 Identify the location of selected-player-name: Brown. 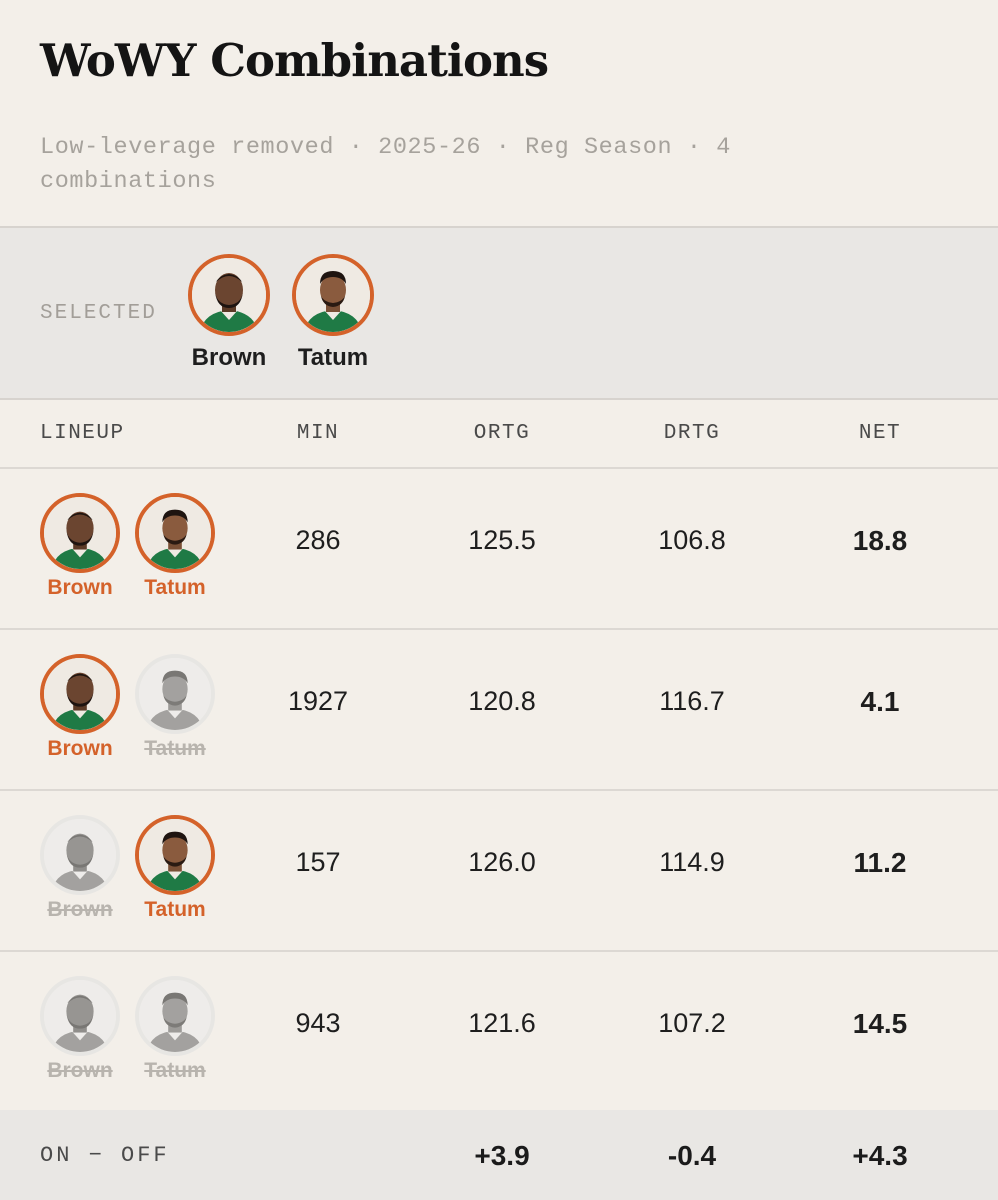
(229, 357).